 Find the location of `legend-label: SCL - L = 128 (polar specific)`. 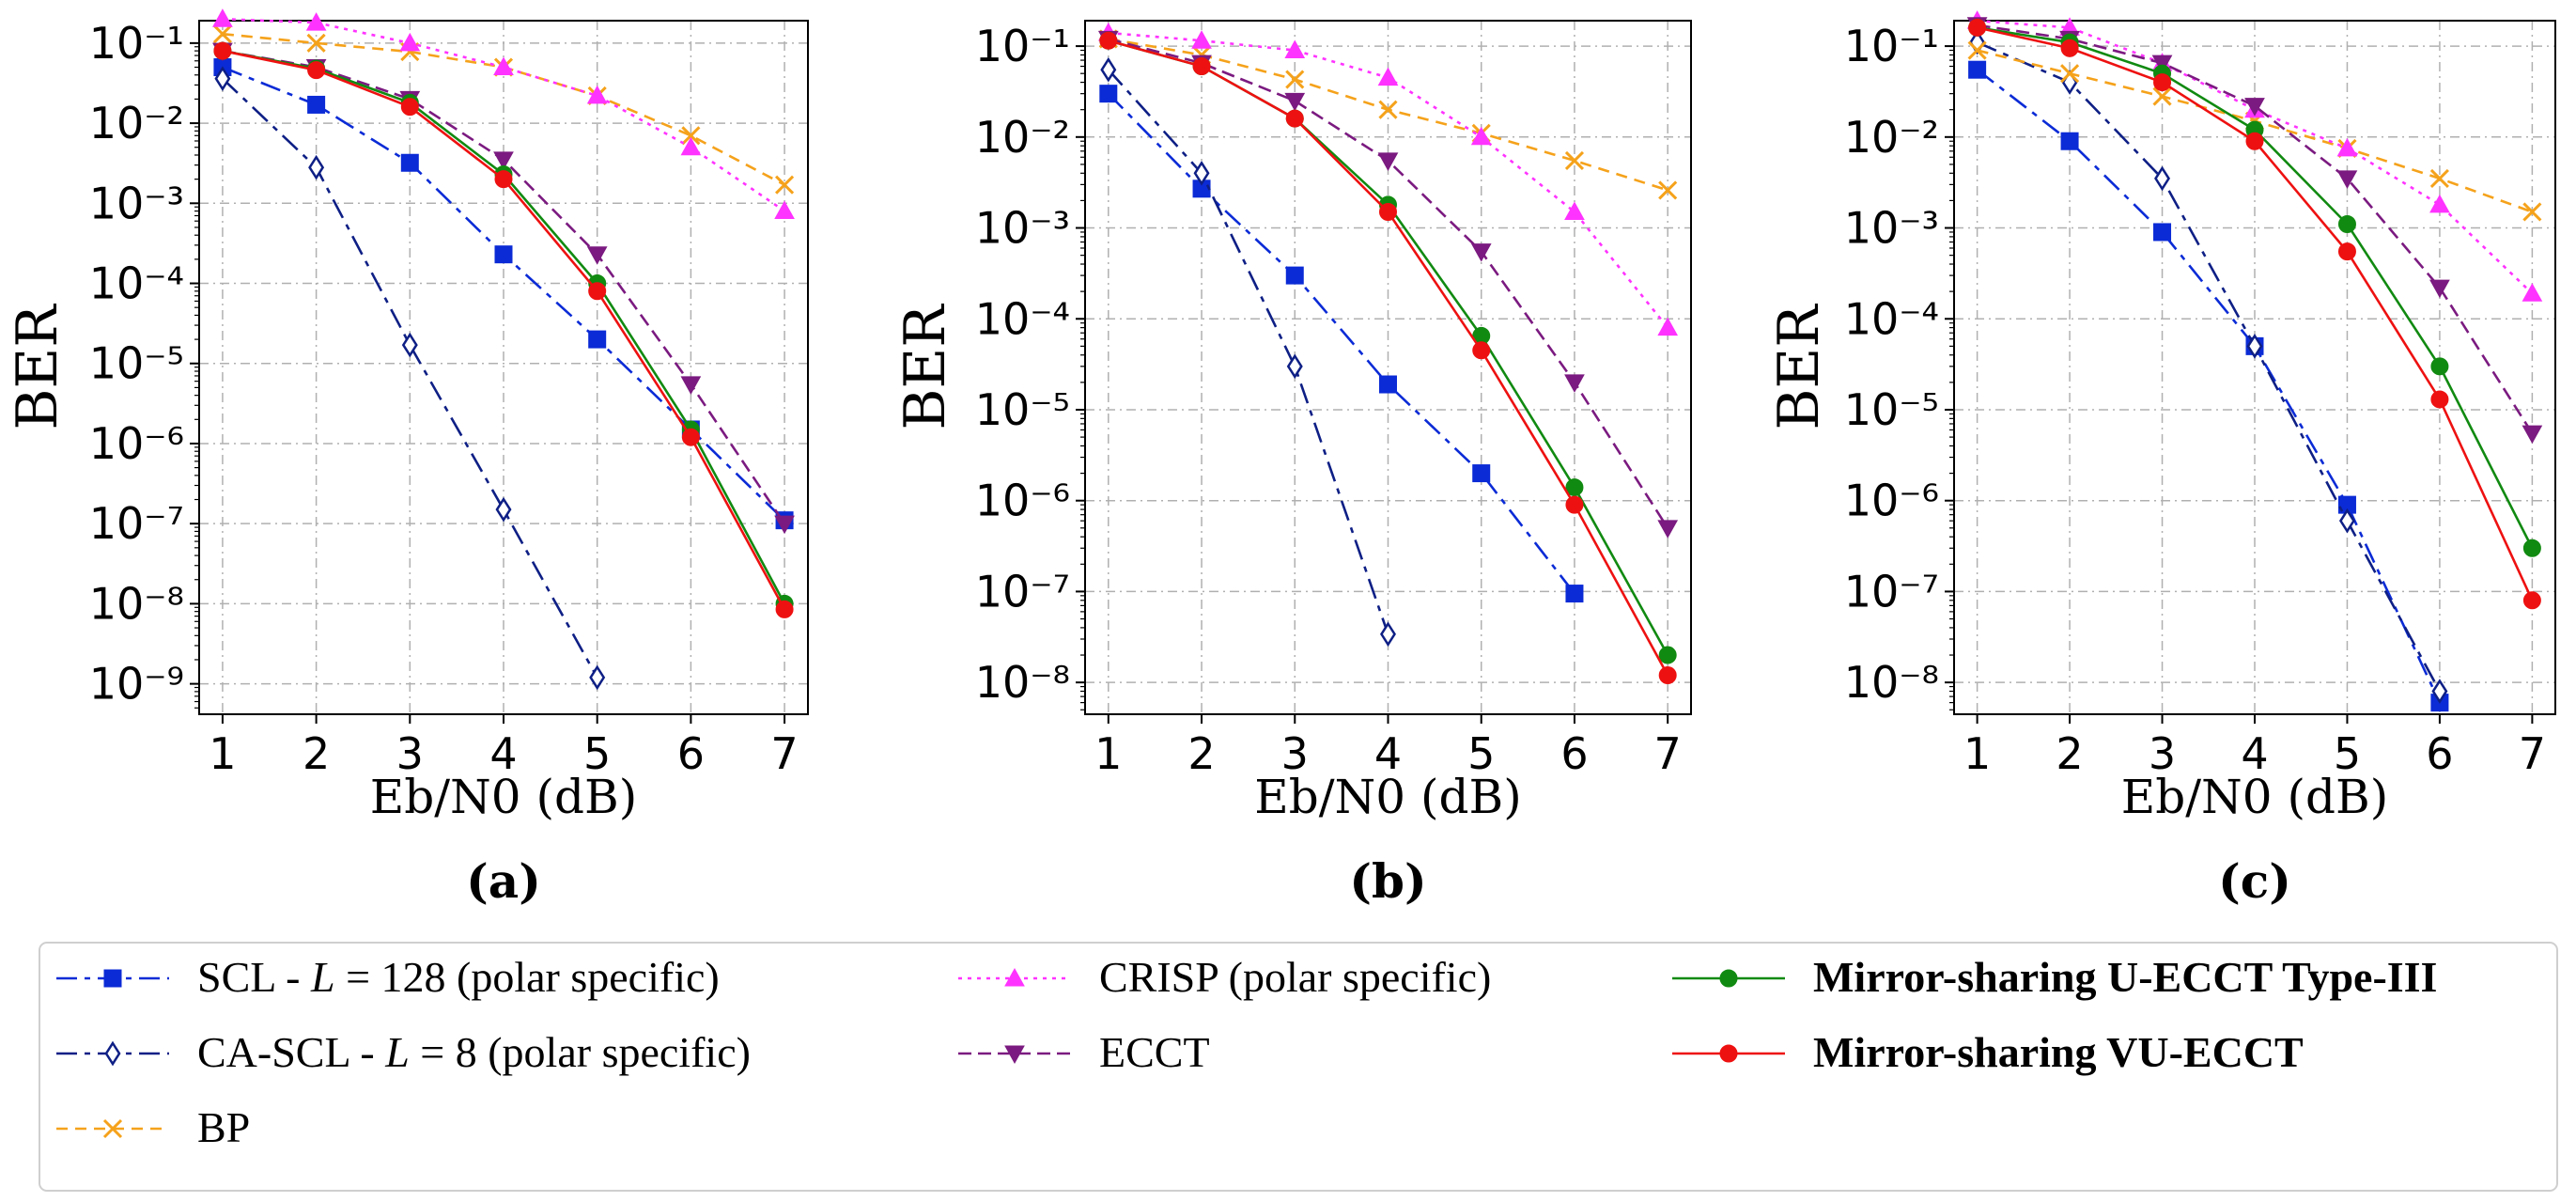

legend-label: SCL - L = 128 (polar specific) is located at coordinates (458, 977).